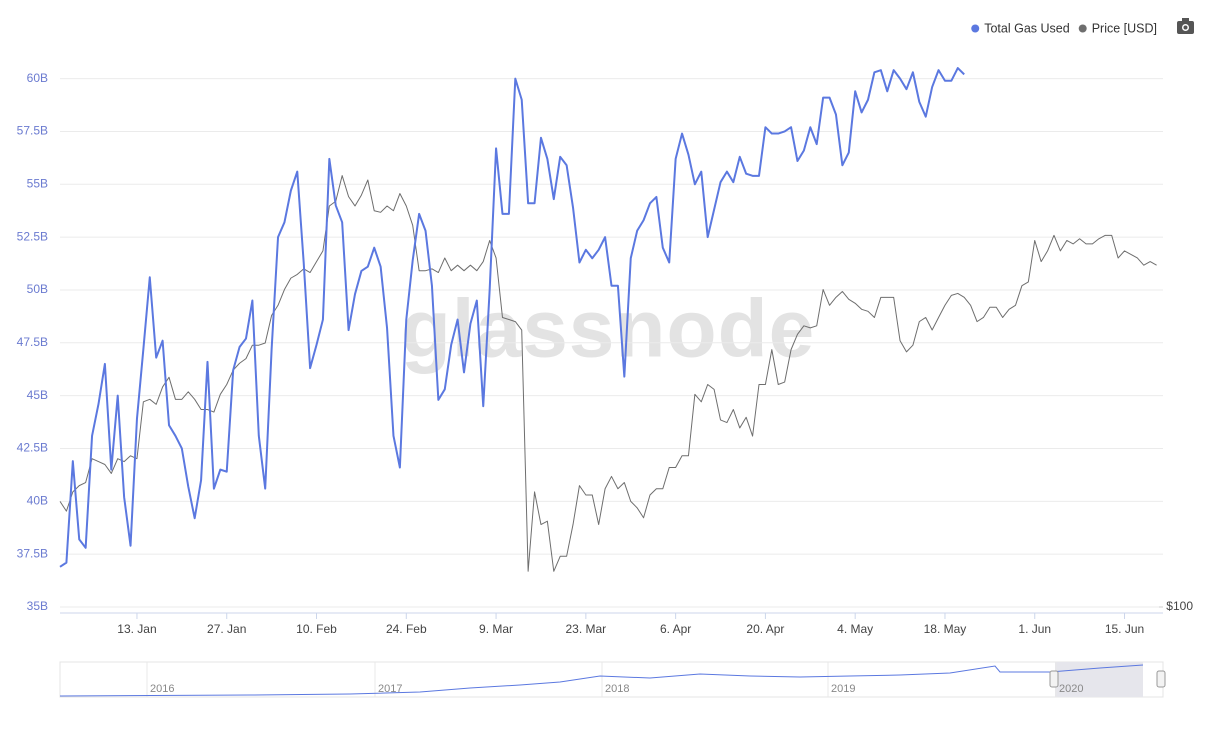 This screenshot has width=1213, height=730. Describe the element at coordinates (390, 689) in the screenshot. I see `navigator-label: 2017` at that location.